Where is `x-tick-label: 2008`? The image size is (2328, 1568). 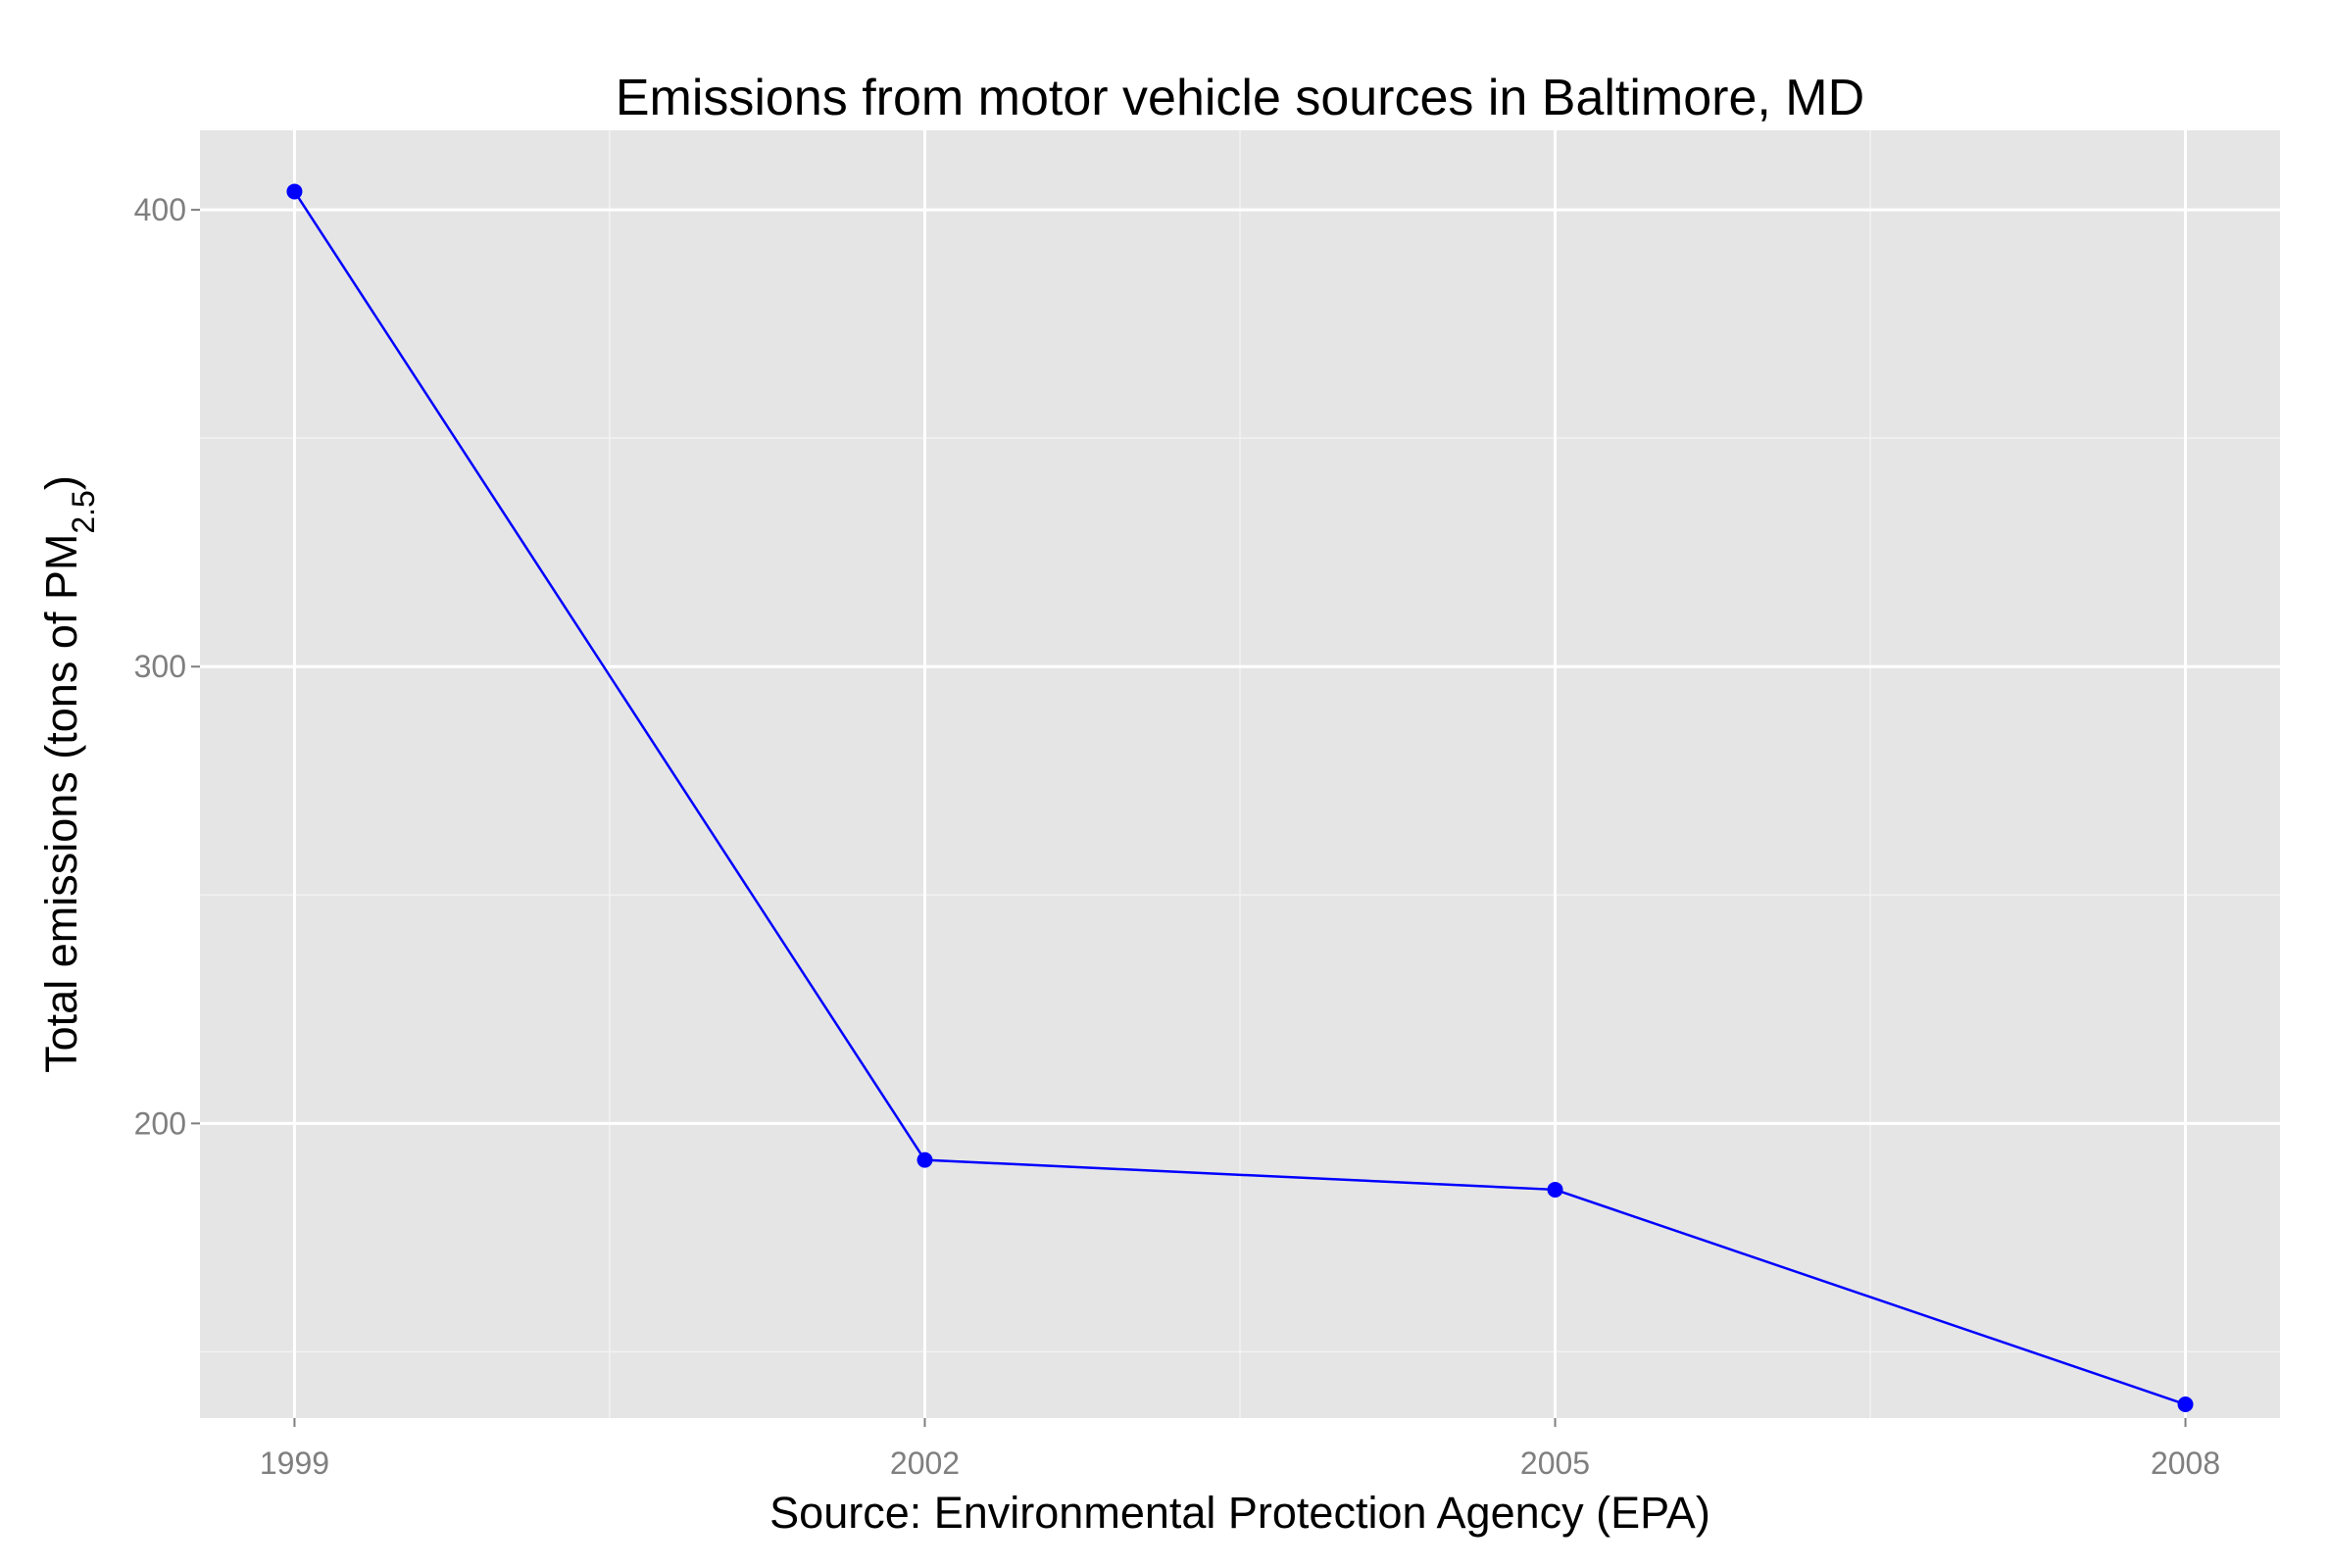 x-tick-label: 2008 is located at coordinates (2185, 1464).